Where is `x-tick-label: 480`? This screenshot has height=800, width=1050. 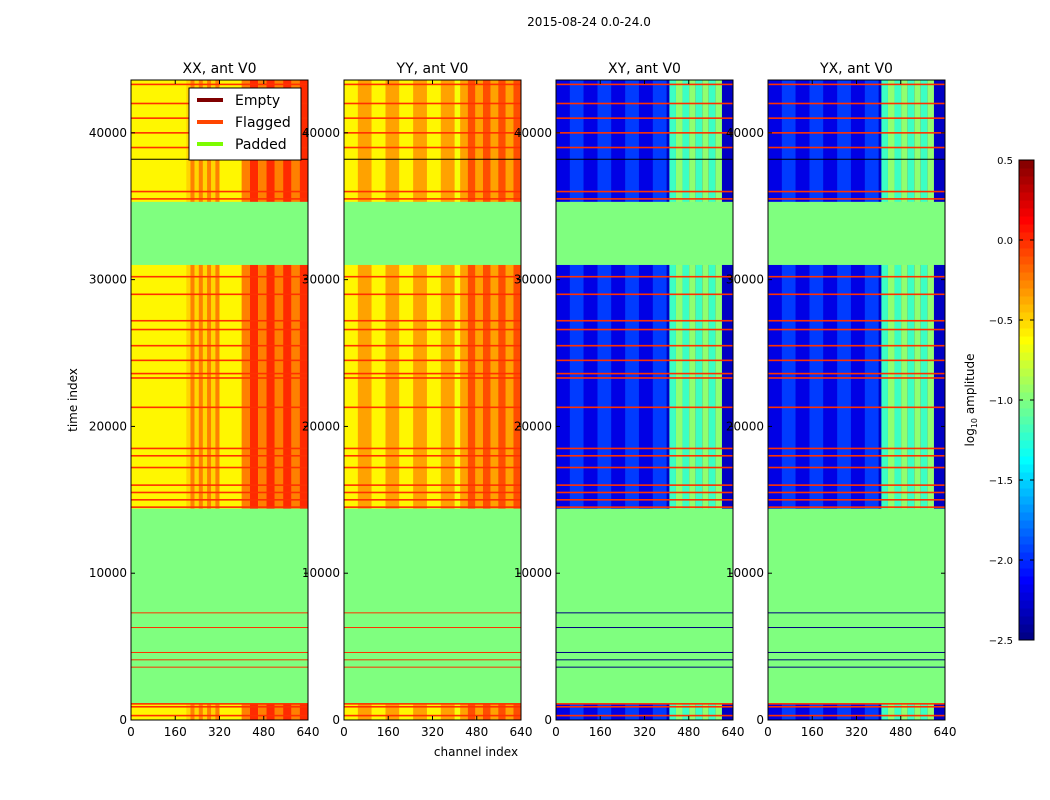 x-tick-label: 480 is located at coordinates (900, 732).